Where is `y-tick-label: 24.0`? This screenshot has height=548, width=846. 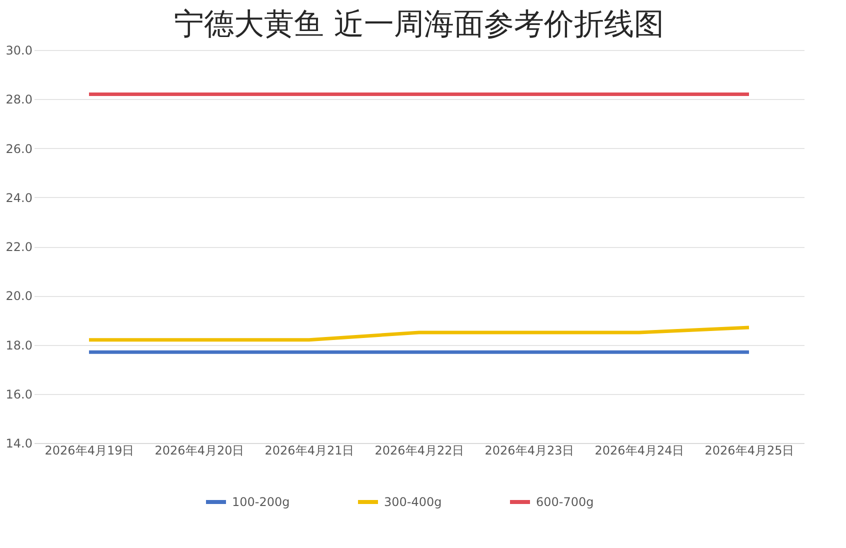 y-tick-label: 24.0 is located at coordinates (19, 197).